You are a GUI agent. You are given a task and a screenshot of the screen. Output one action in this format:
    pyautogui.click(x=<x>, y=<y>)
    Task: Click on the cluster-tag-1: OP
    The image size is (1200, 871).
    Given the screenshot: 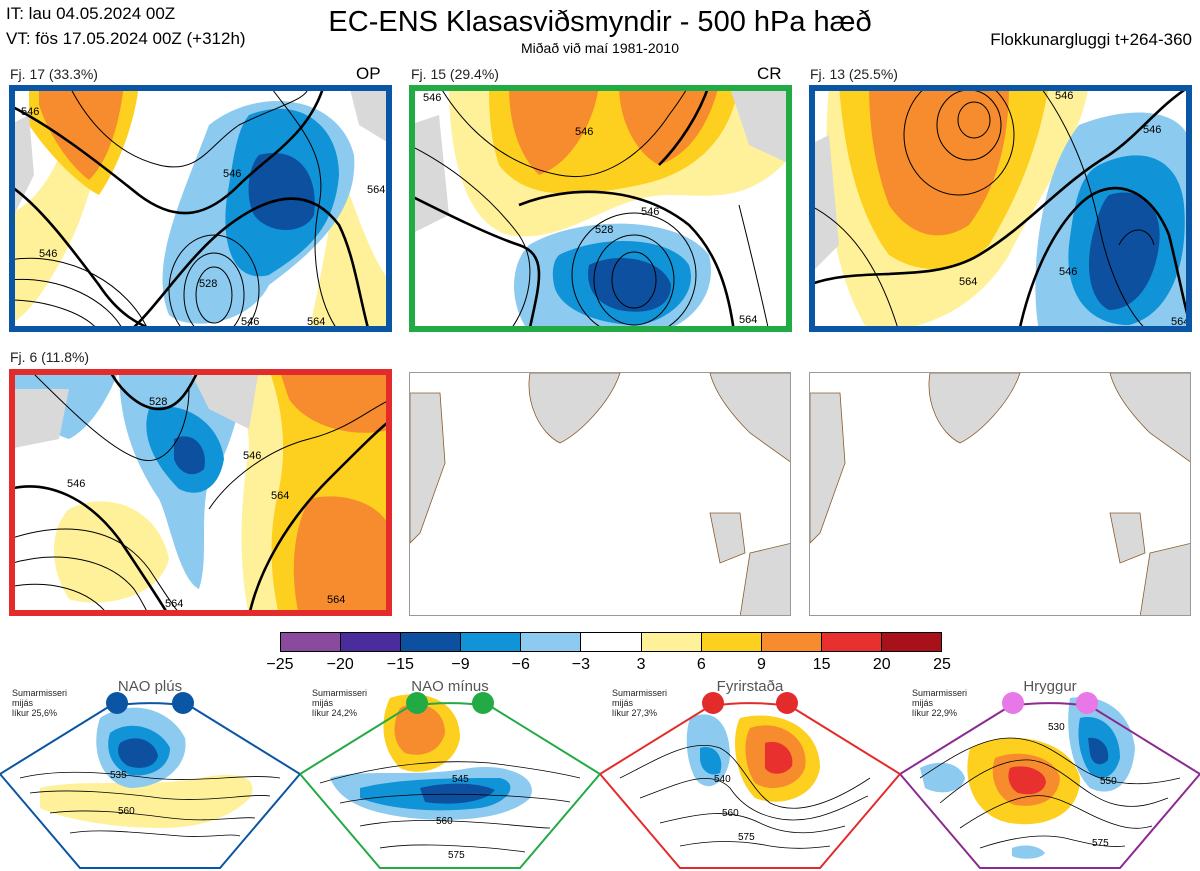 What is the action you would take?
    pyautogui.click(x=368, y=73)
    